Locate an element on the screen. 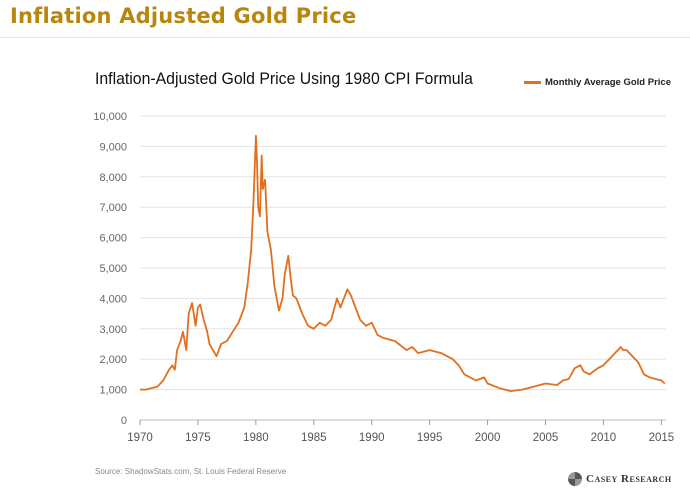 The width and height of the screenshot is (690, 498). chart-legend: Monthly Average Gold Price is located at coordinates (597, 82).